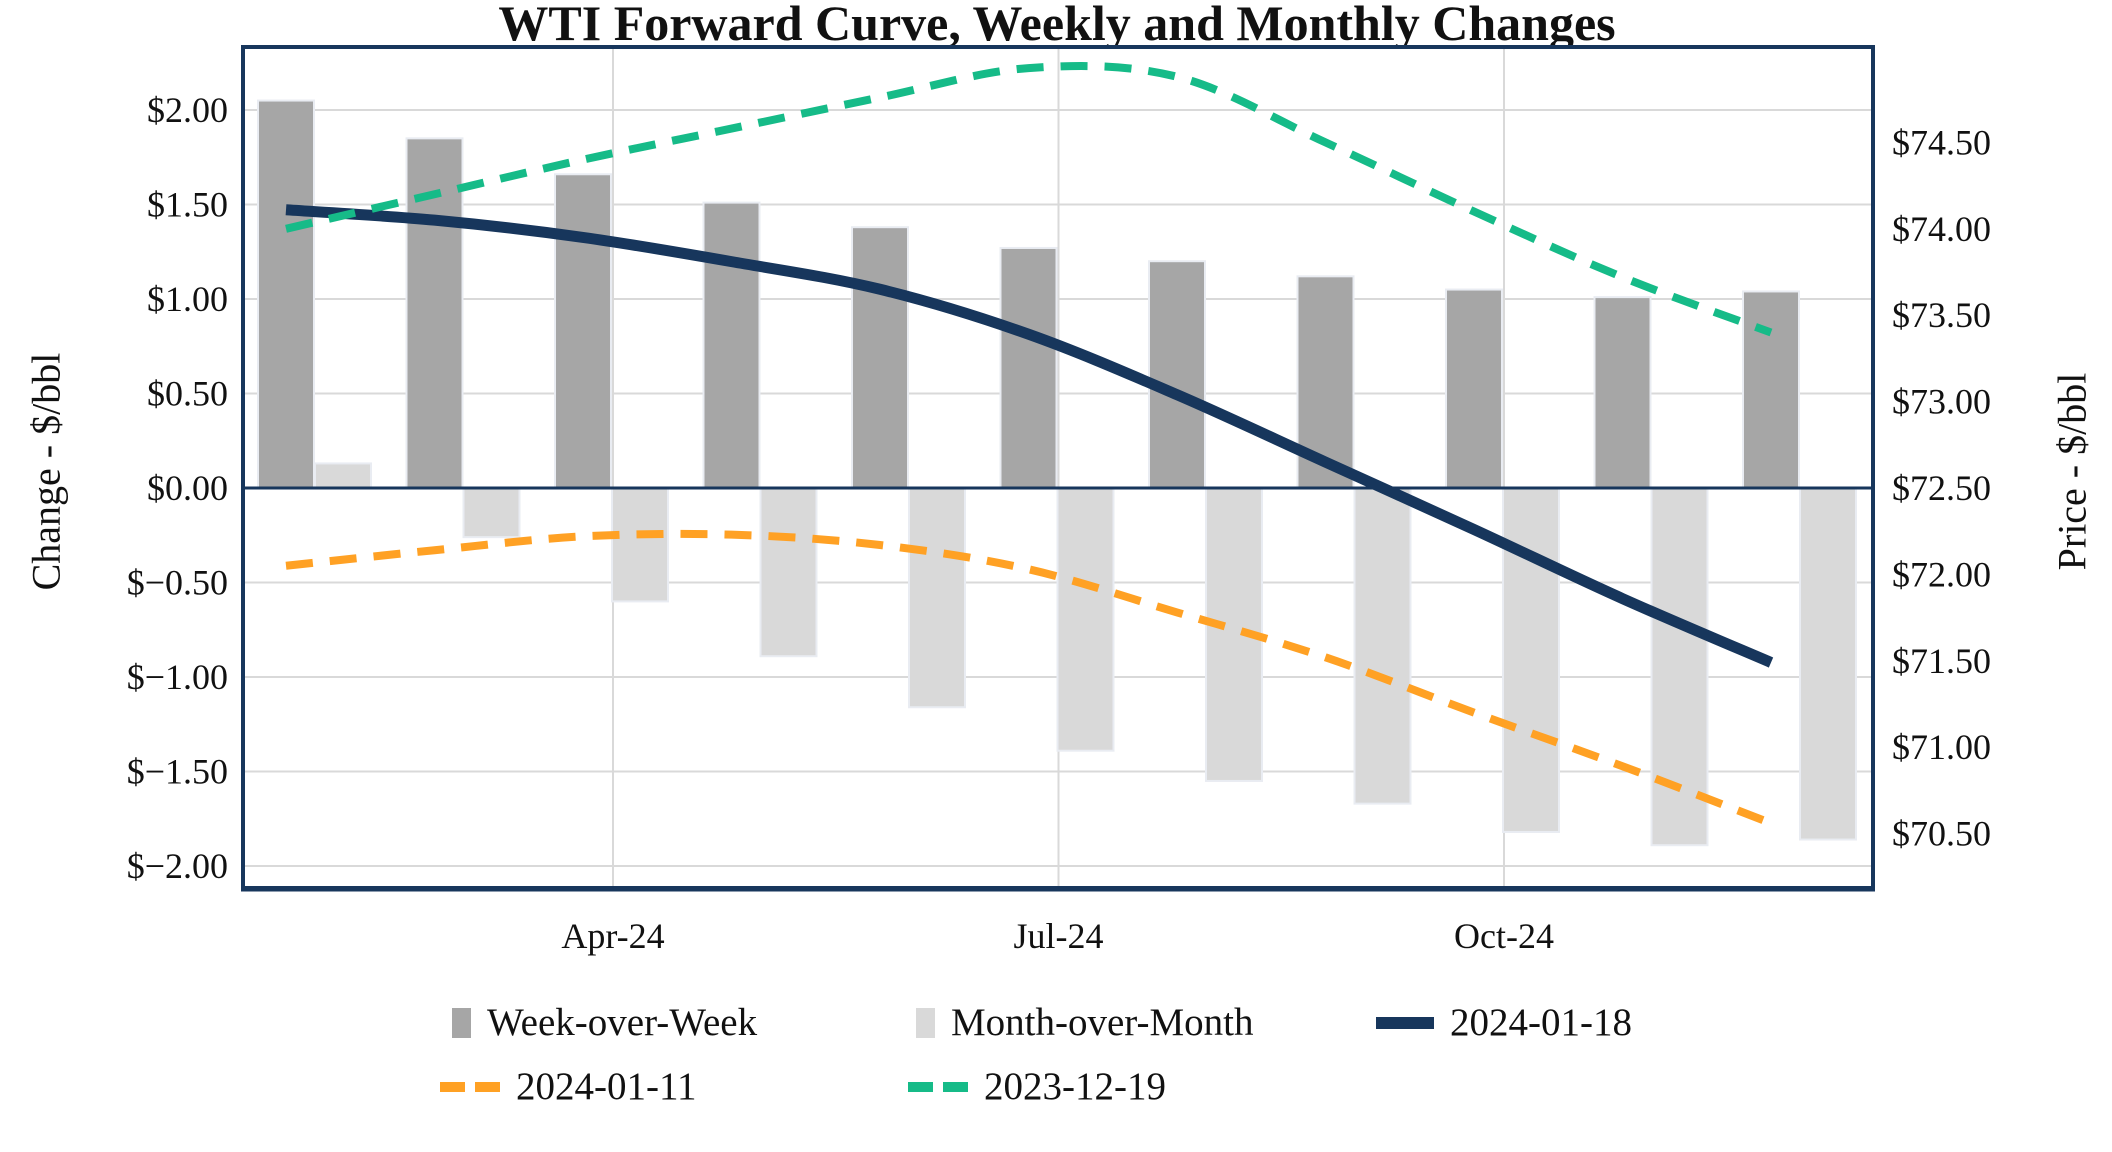 Image resolution: width=2112 pixels, height=1152 pixels. What do you see at coordinates (187, 205) in the screenshot?
I see `left-axis-tick-label: $1.50` at bounding box center [187, 205].